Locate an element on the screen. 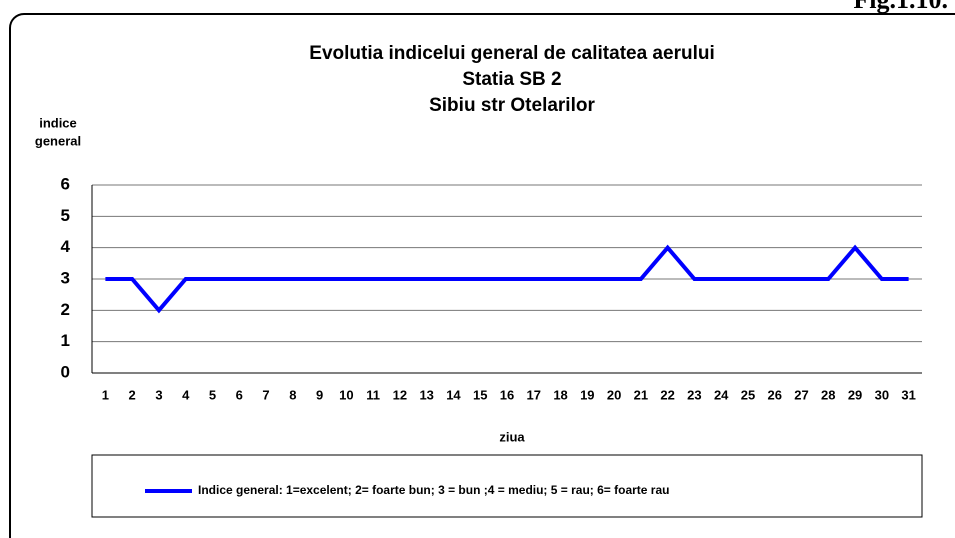 This screenshot has height=538, width=955. x-tick-label: 28 is located at coordinates (828, 394).